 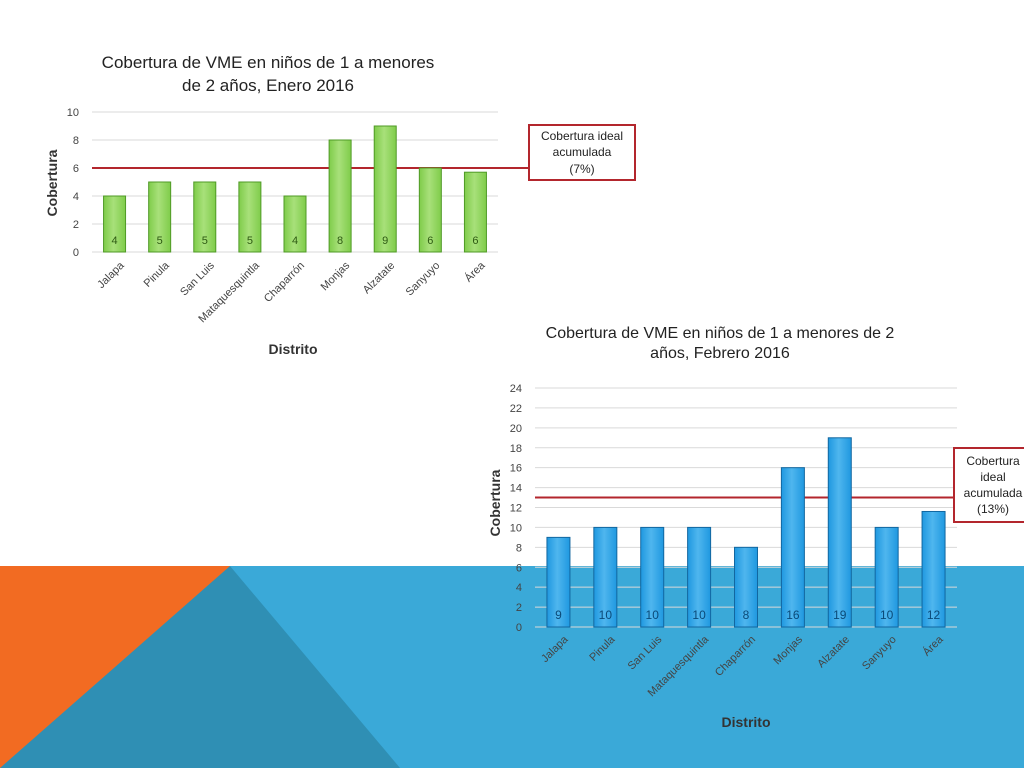 I want to click on target-callout-enero: Cobertura ideal acumulada (7%), so click(x=582, y=152).